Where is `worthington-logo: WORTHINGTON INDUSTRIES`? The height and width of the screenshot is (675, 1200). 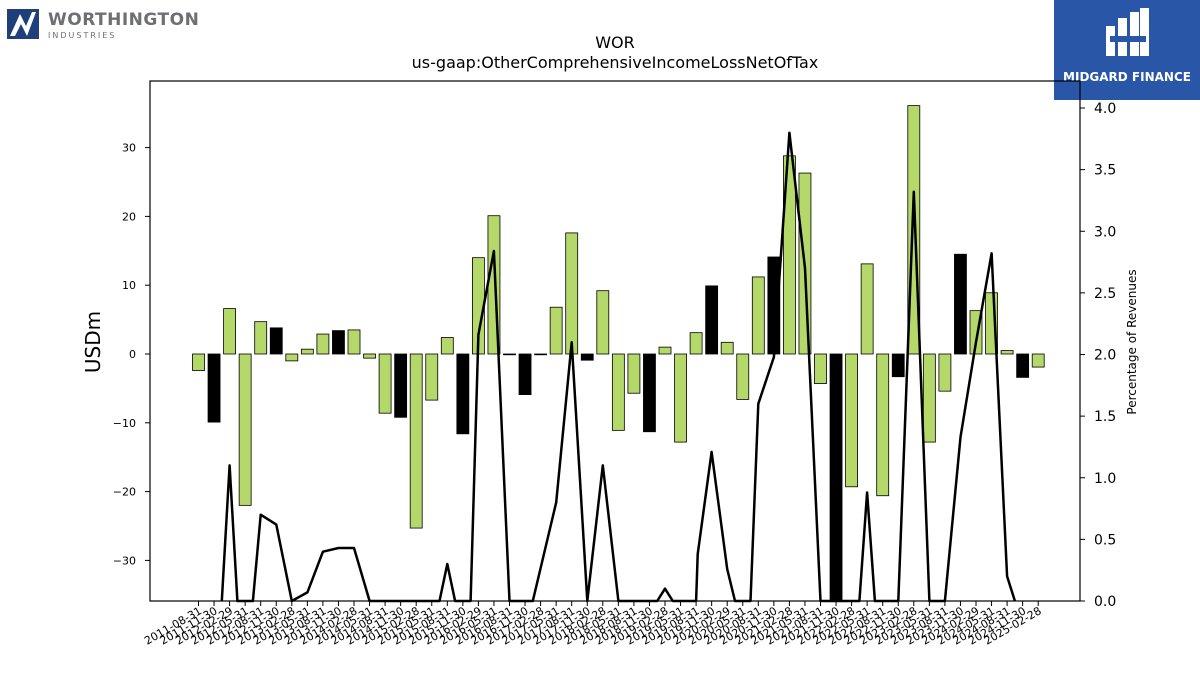 worthington-logo: WORTHINGTON INDUSTRIES is located at coordinates (102, 25).